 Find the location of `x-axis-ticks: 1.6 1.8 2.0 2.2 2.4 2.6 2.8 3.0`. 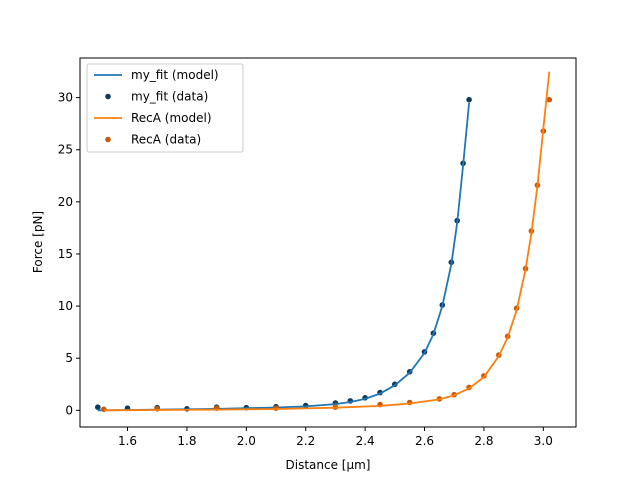

x-axis-ticks: 1.6 1.8 2.0 2.2 2.4 2.6 2.8 3.0 is located at coordinates (335, 437).